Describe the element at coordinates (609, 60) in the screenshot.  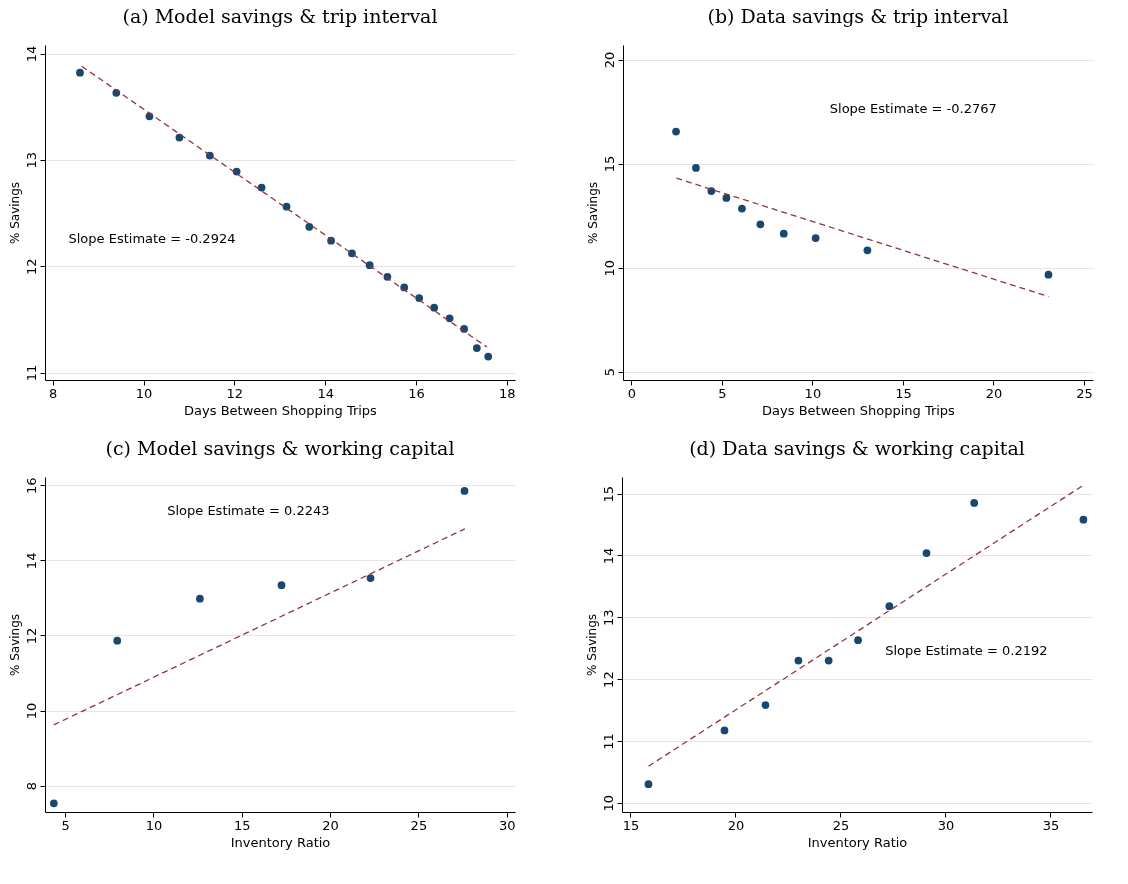
I see `y-tick-label: 20` at that location.